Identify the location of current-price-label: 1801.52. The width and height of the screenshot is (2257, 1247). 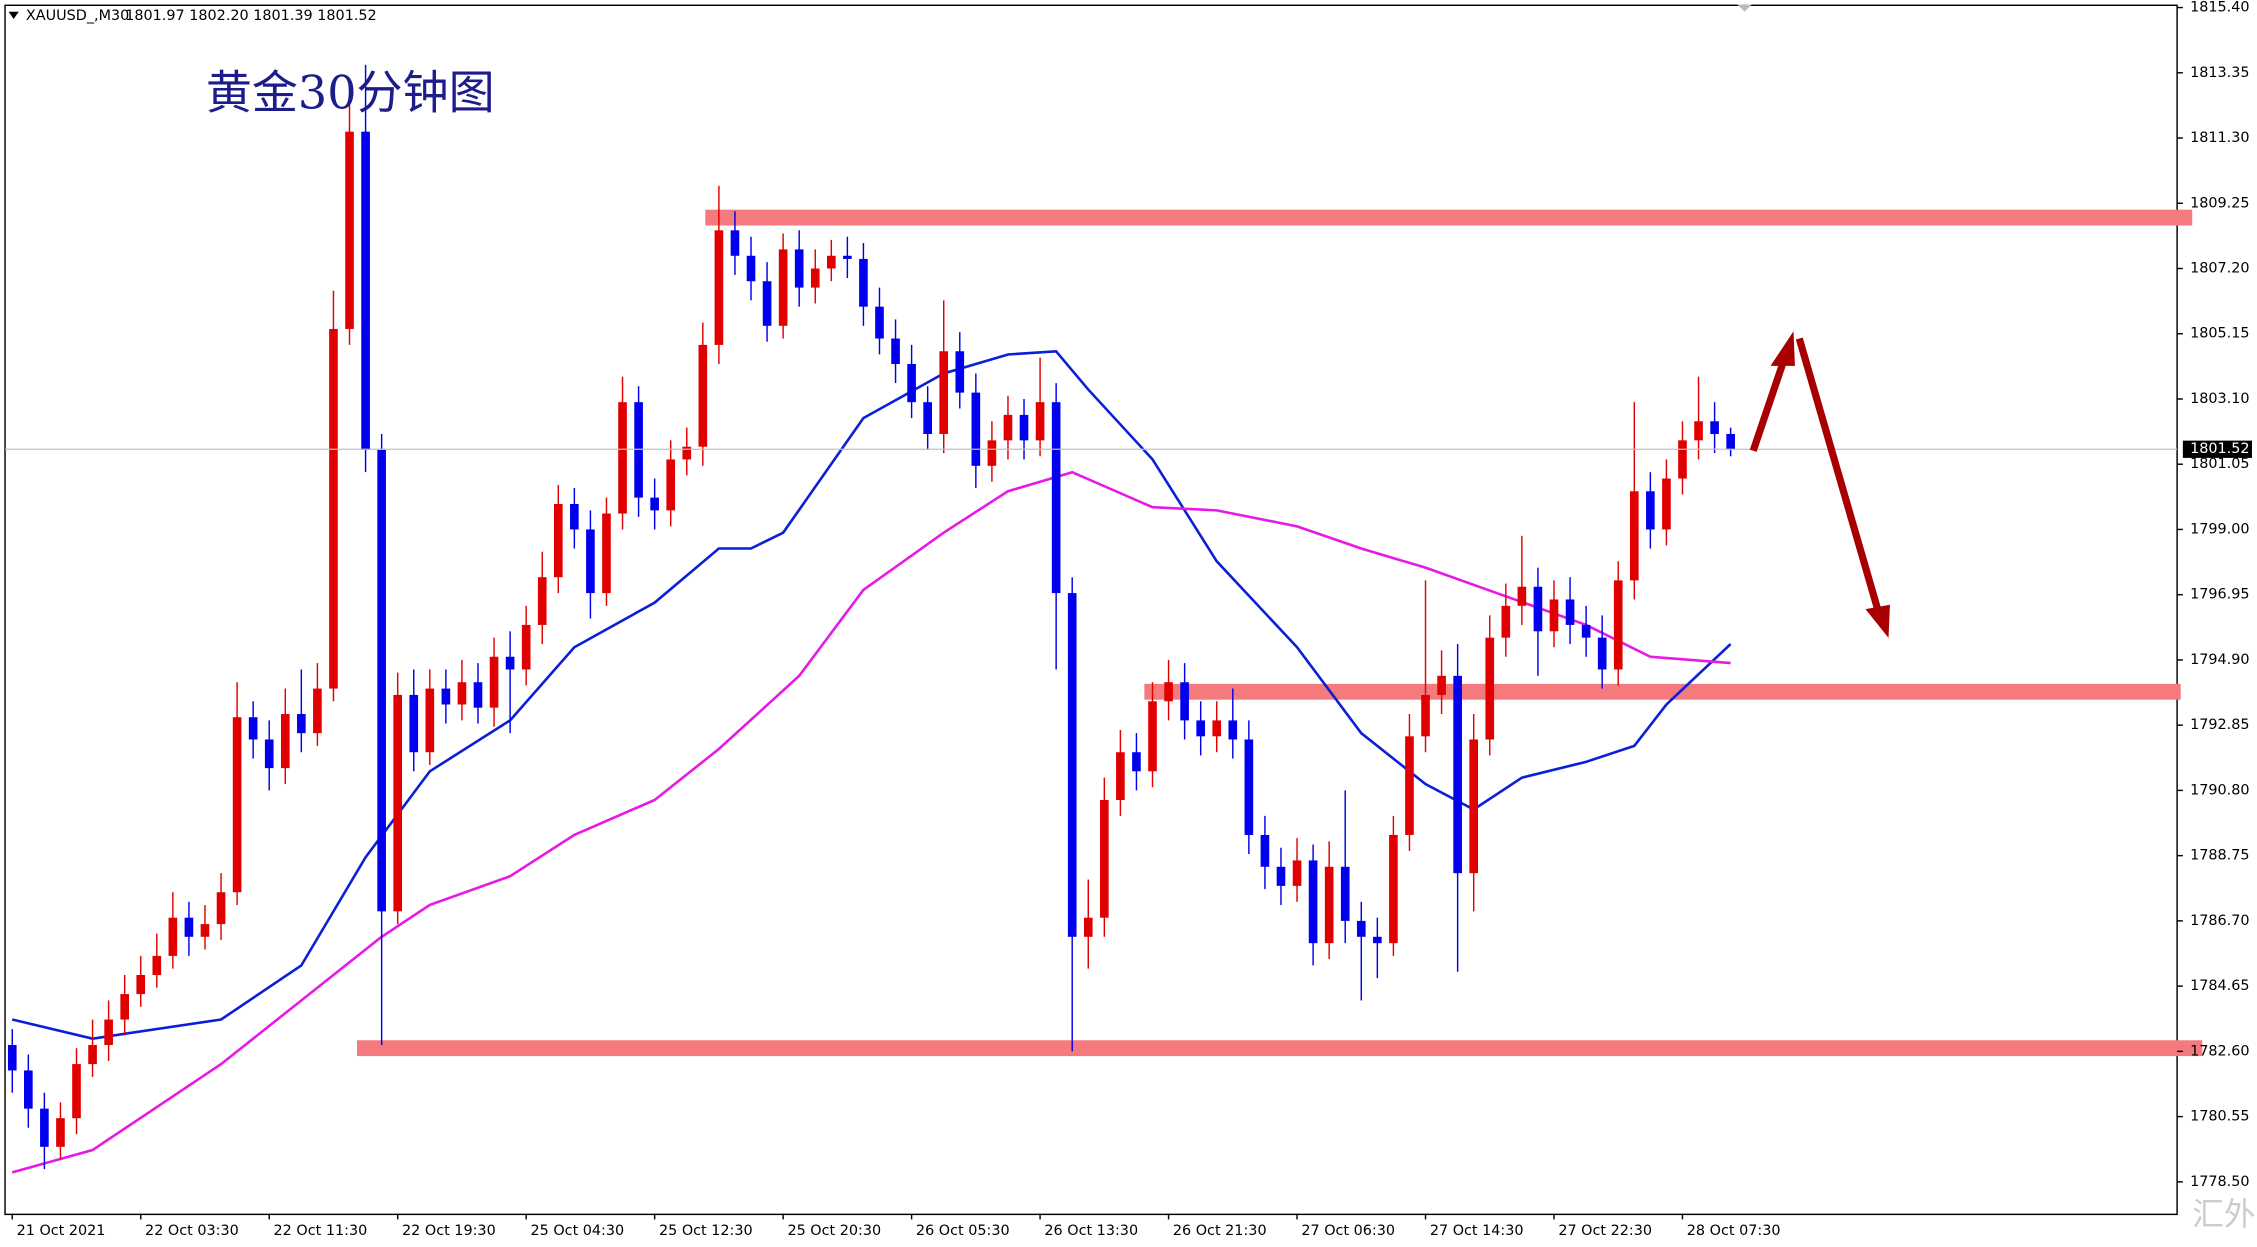
(2219, 449).